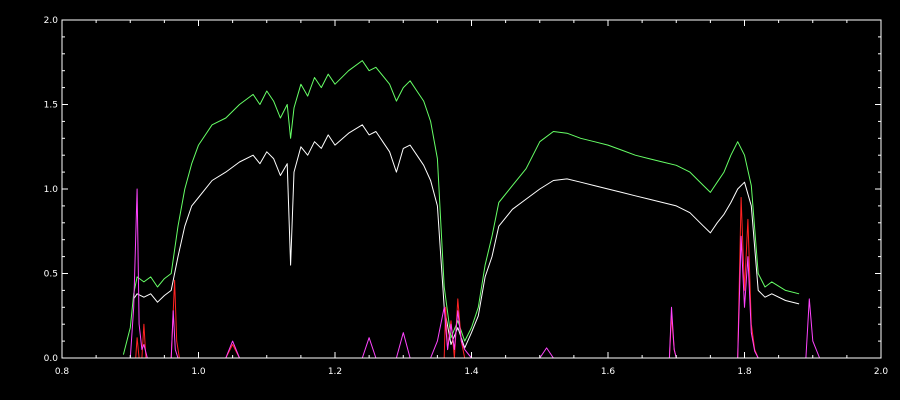 This screenshot has height=400, width=900. Describe the element at coordinates (62, 372) in the screenshot. I see `x-tick-label-0.8: 0.8` at that location.